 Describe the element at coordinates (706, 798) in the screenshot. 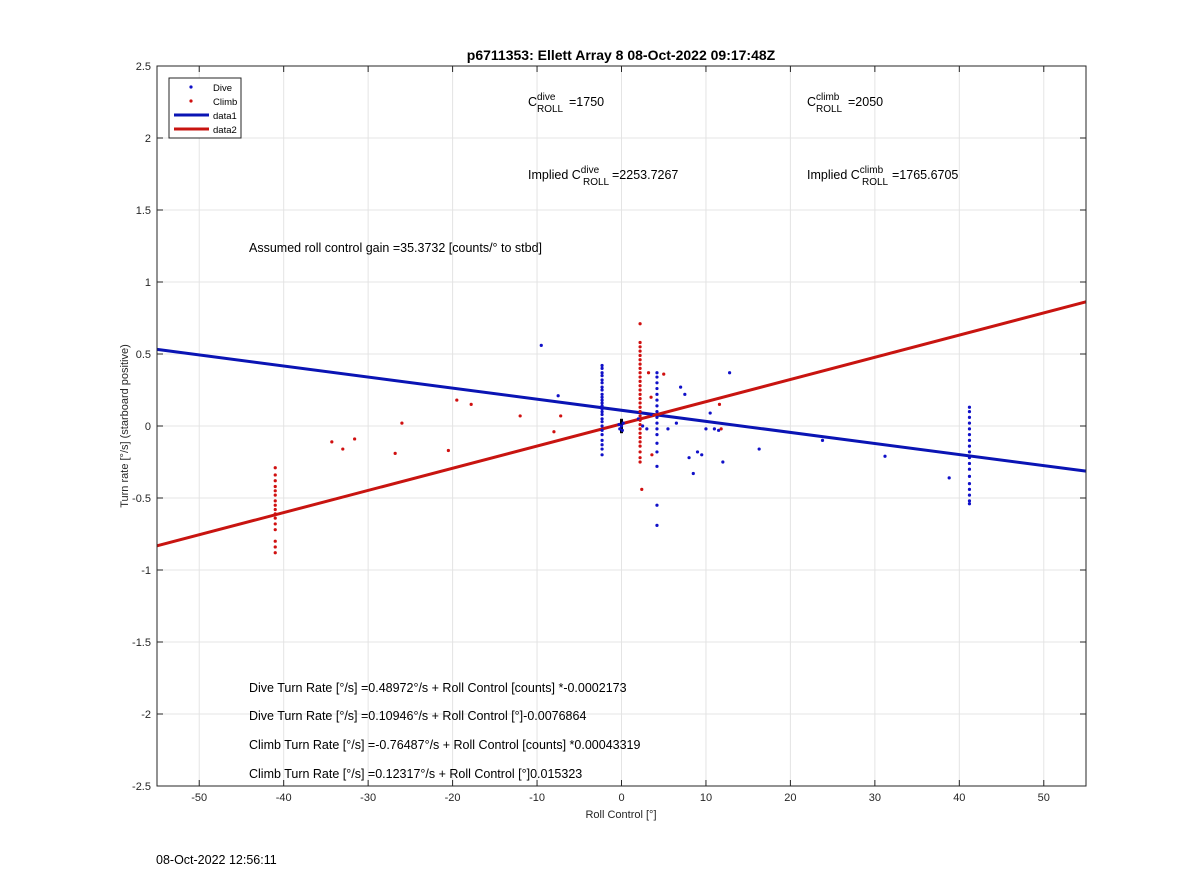

I see `x-tick-label: 10` at that location.